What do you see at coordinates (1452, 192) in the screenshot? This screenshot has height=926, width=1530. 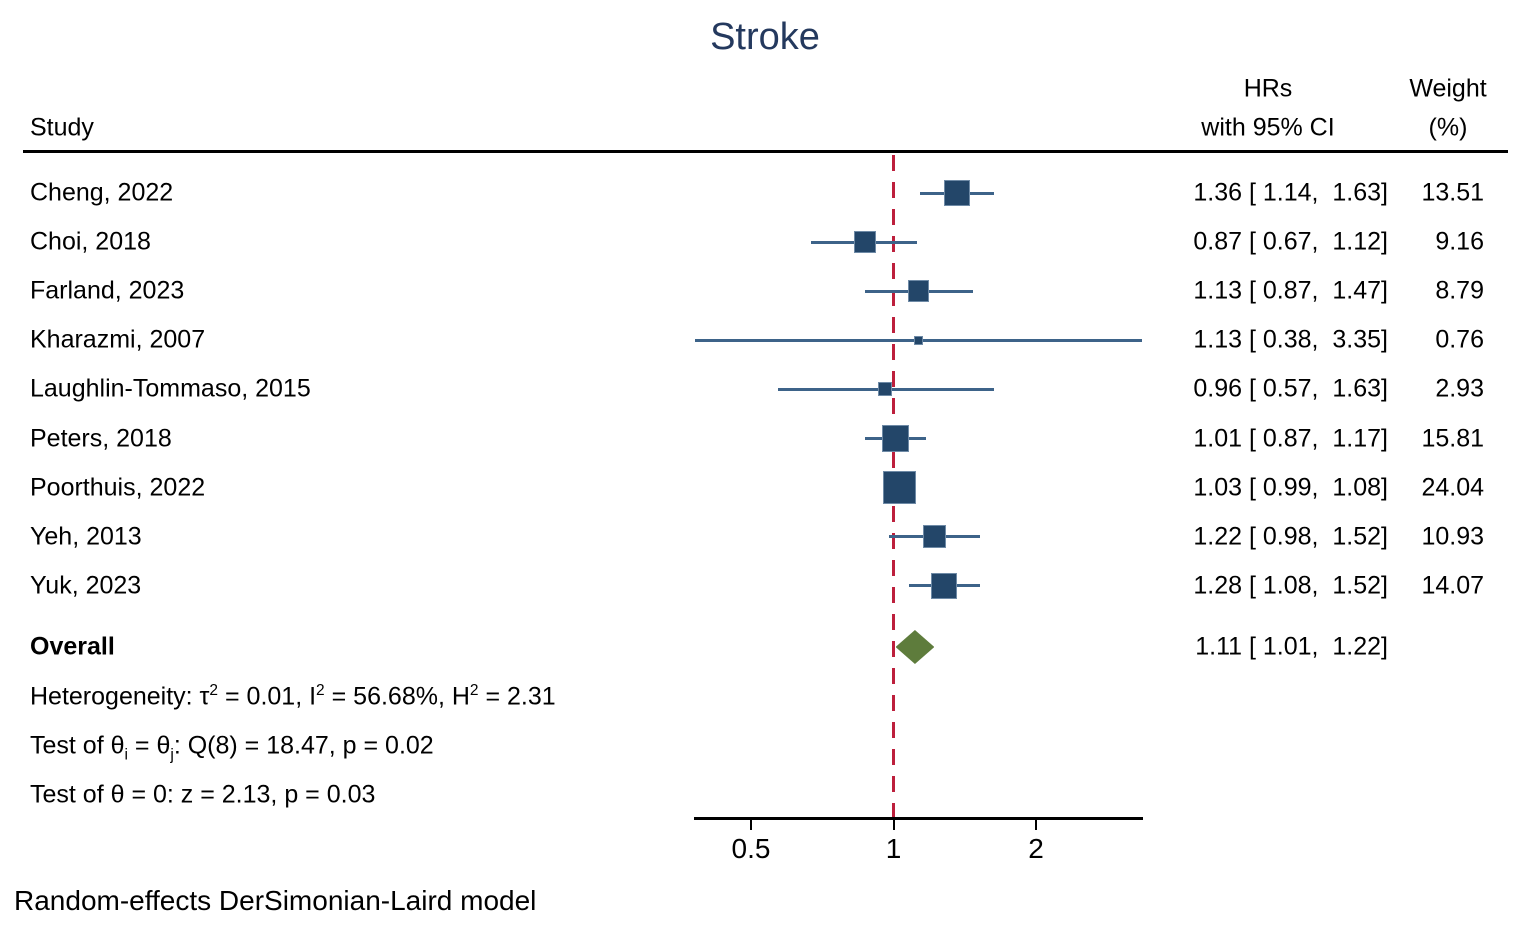 I see `weight-value: 13.51` at bounding box center [1452, 192].